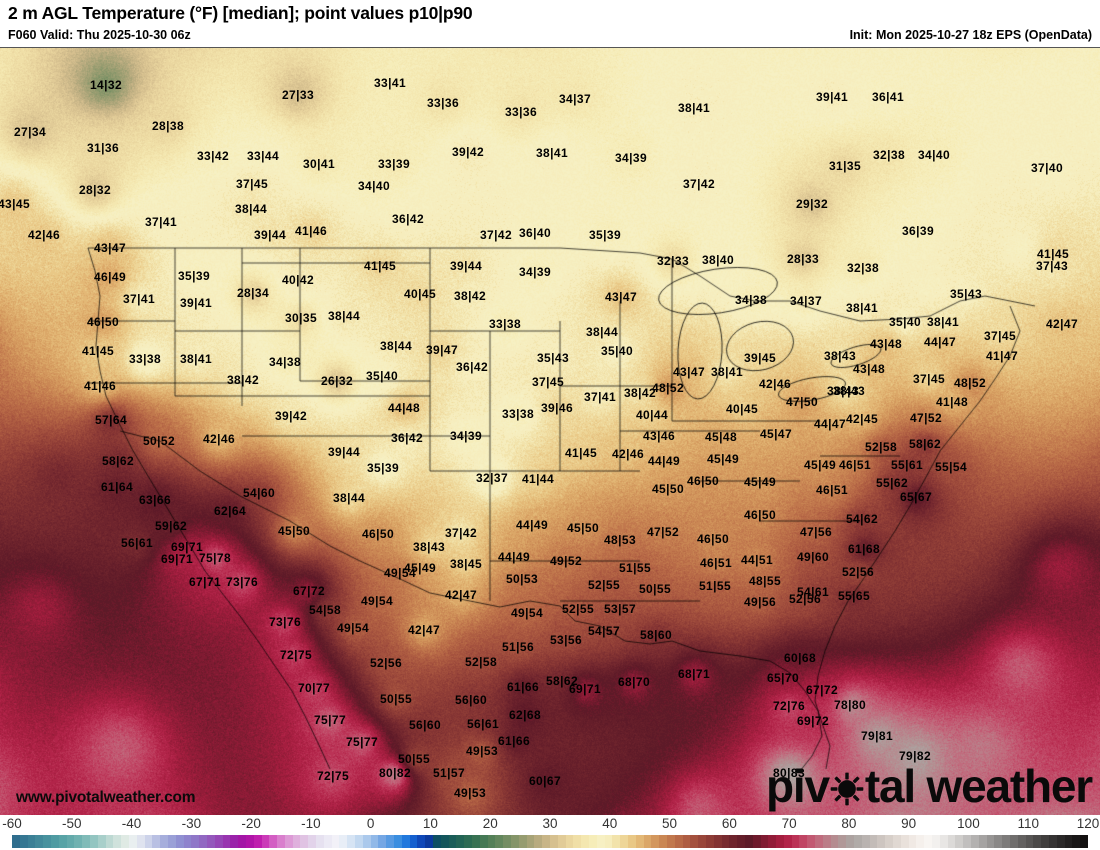 The height and width of the screenshot is (850, 1100). I want to click on point-value-label: 44|49, so click(514, 557).